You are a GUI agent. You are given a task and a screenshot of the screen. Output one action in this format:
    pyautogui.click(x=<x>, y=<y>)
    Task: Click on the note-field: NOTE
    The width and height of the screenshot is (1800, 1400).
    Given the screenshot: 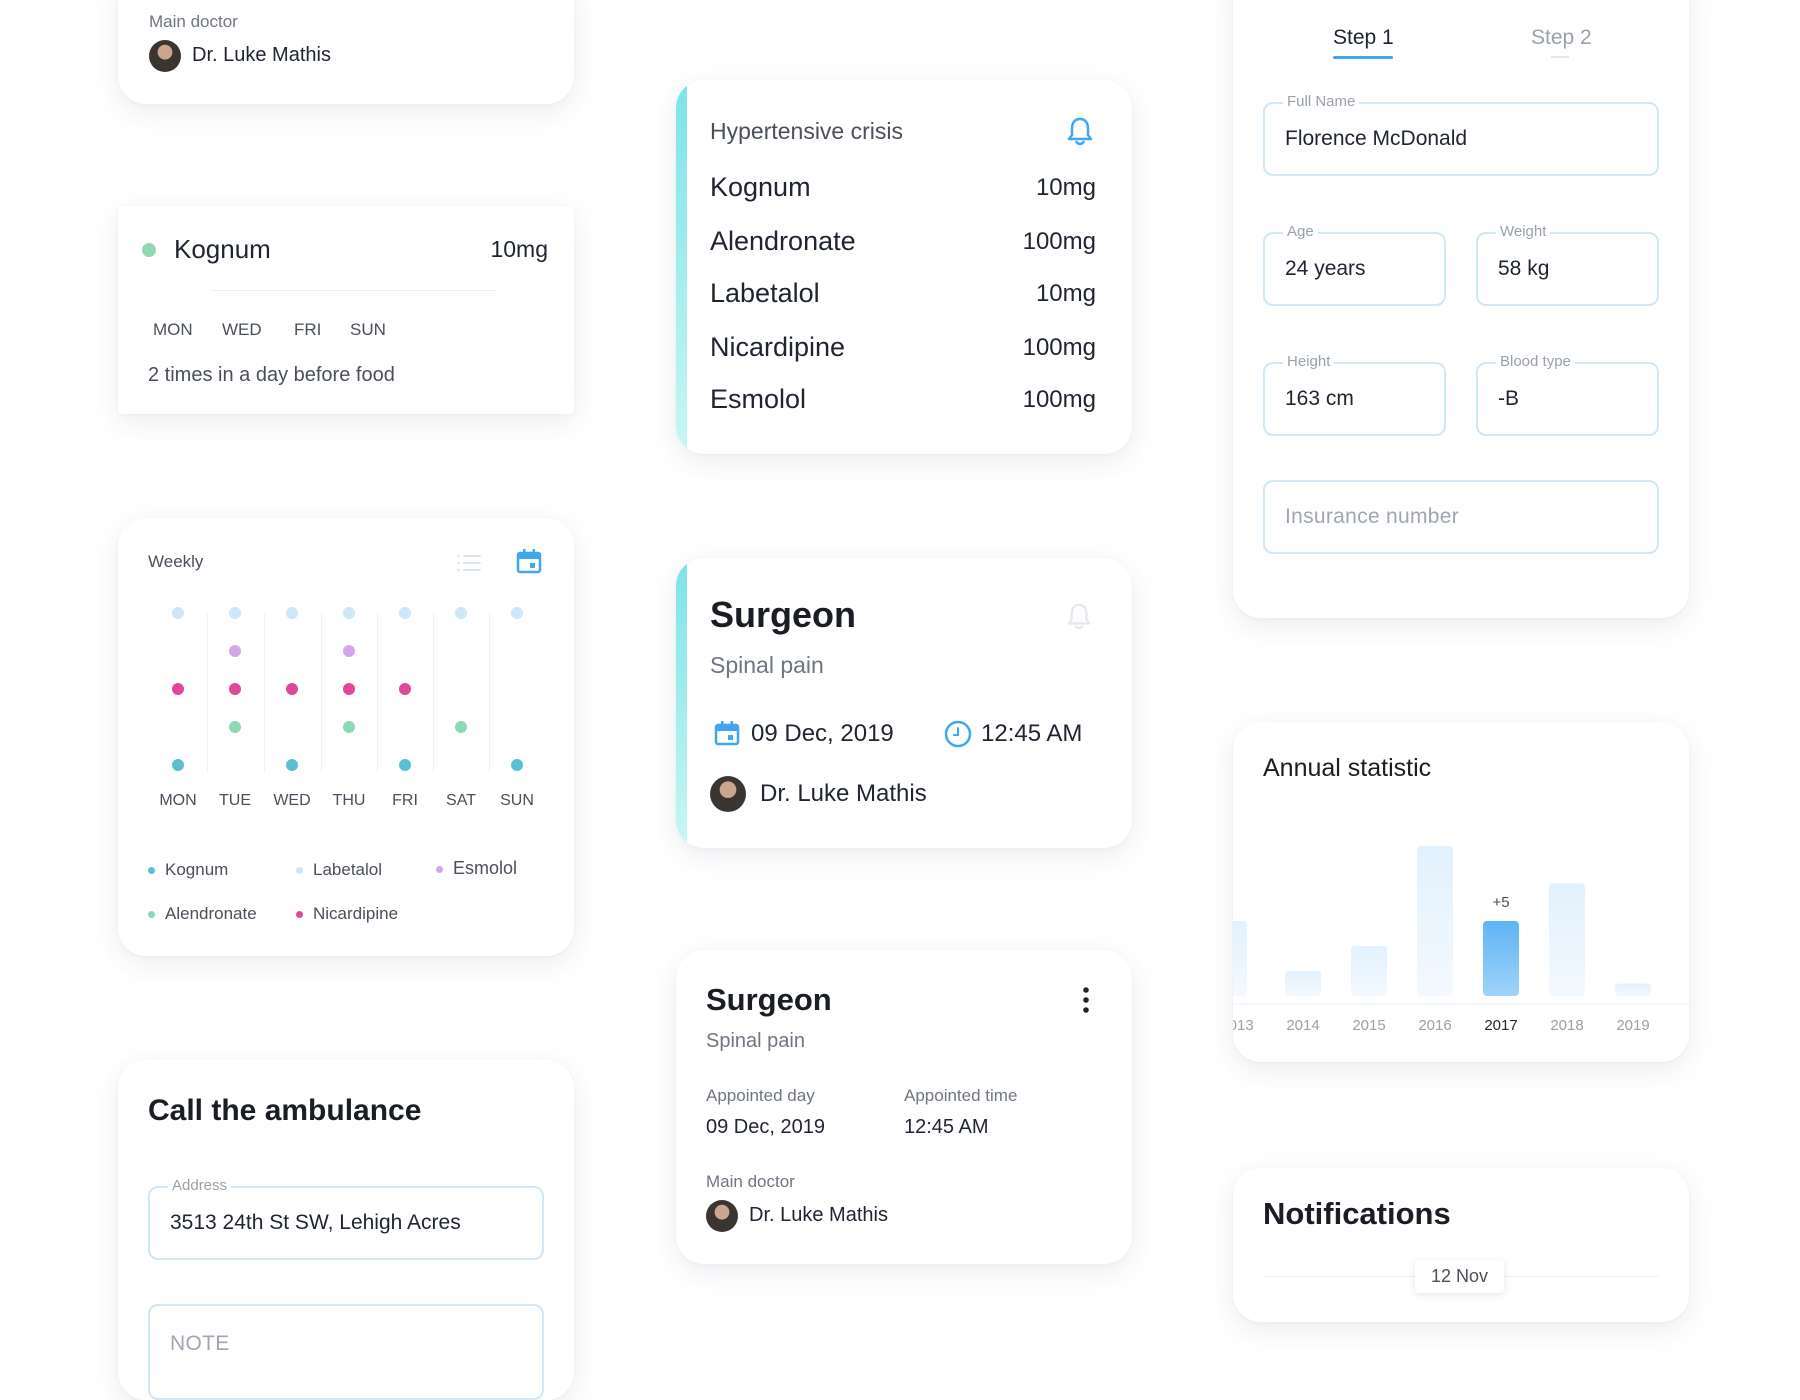 What is the action you would take?
    pyautogui.click(x=346, y=1352)
    